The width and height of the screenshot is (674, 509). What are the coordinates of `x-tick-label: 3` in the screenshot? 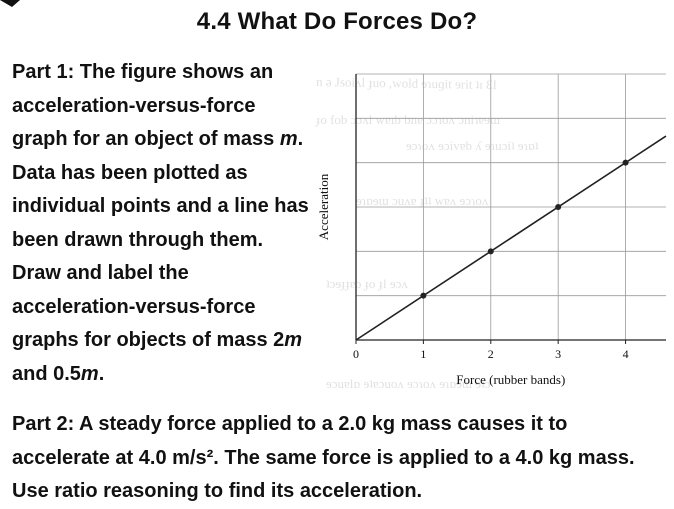 It's located at (558, 354).